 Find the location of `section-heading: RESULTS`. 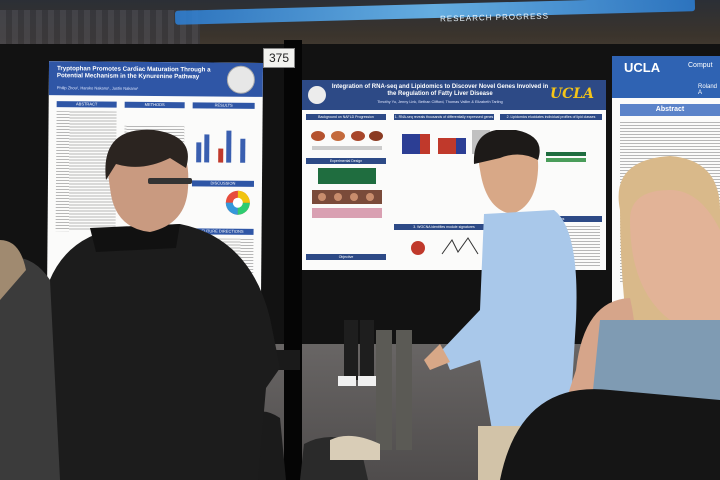

section-heading: RESULTS is located at coordinates (223, 105).